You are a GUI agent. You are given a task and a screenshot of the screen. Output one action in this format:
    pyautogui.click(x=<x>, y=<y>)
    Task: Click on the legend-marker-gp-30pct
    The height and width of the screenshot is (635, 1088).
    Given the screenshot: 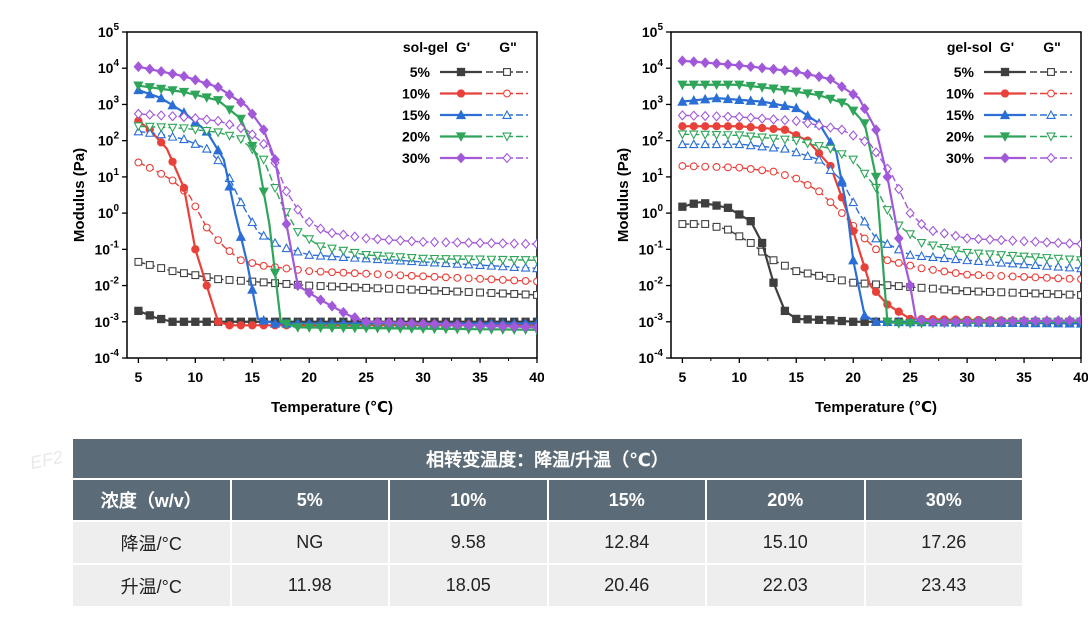 What is the action you would take?
    pyautogui.click(x=1005, y=158)
    